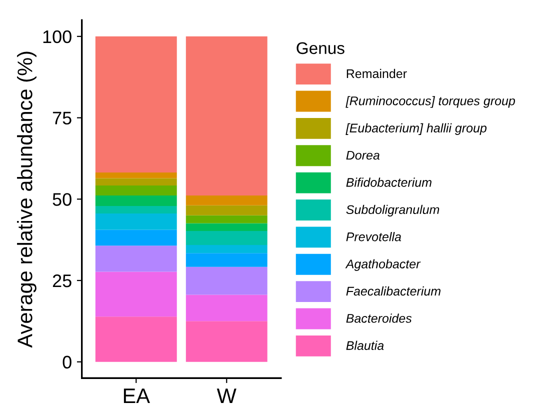 This screenshot has width=553, height=411. What do you see at coordinates (393, 210) in the screenshot?
I see `legend-label: Subdoligranulum` at bounding box center [393, 210].